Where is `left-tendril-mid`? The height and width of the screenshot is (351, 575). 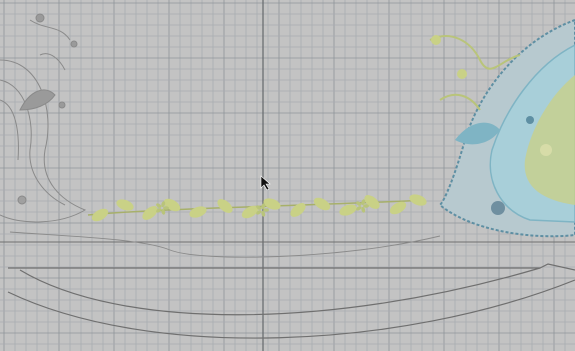 left-tendril-mid is located at coordinates (52, 62).